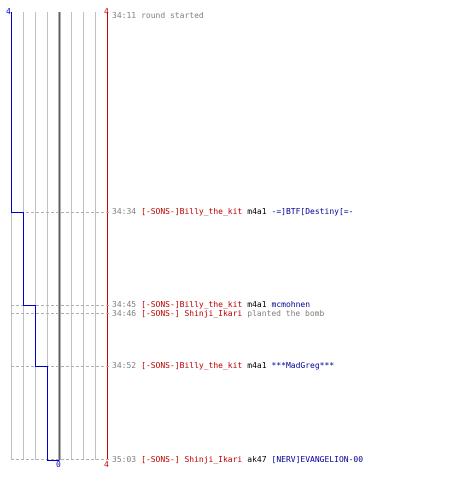 This screenshot has width=450, height=500. Describe the element at coordinates (192, 313) in the screenshot. I see `event-actor: [-SONS-] Shinji_Ikari` at that location.